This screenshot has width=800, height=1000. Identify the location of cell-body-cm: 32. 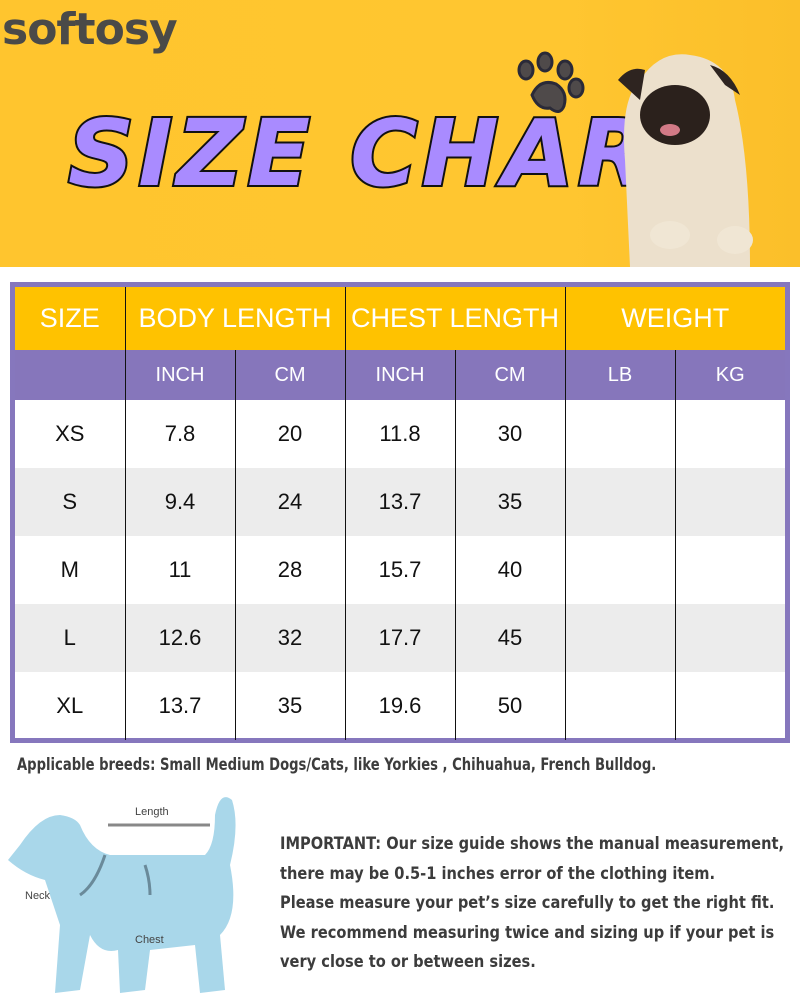
(289, 638).